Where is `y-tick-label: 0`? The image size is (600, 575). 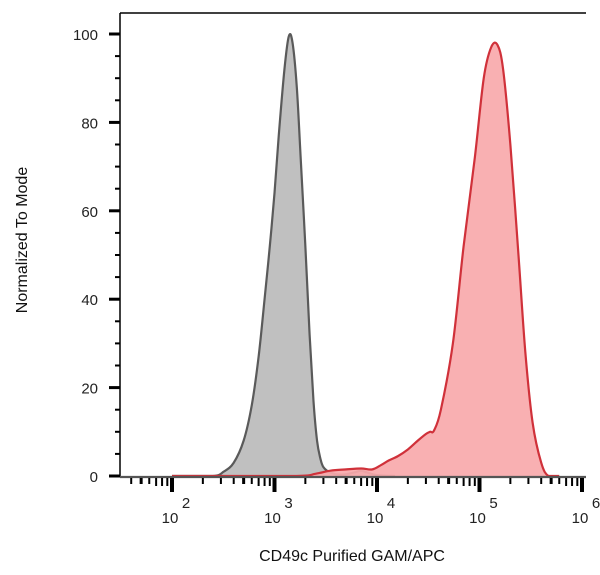
y-tick-label: 0 is located at coordinates (94, 477).